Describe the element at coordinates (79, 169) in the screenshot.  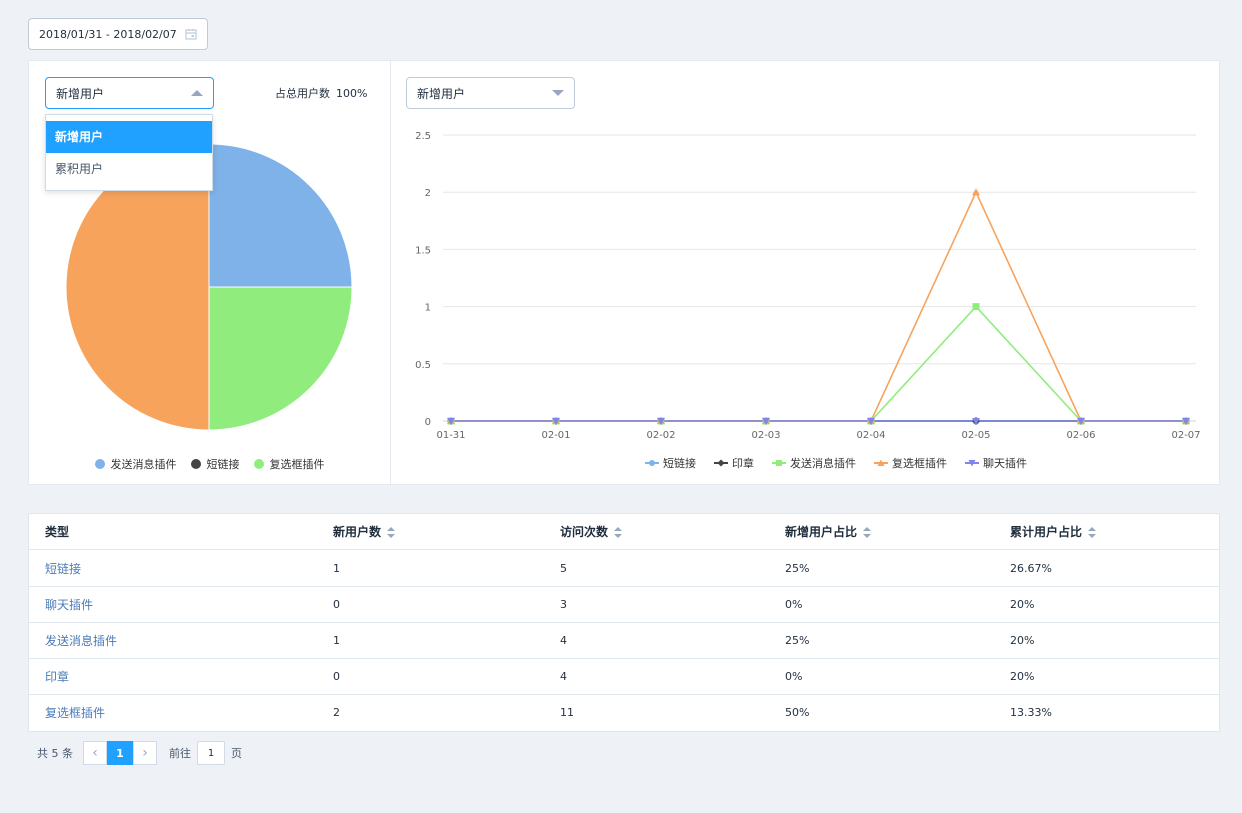
I see `dropdown-option-cumulative-users: 累积用户` at that location.